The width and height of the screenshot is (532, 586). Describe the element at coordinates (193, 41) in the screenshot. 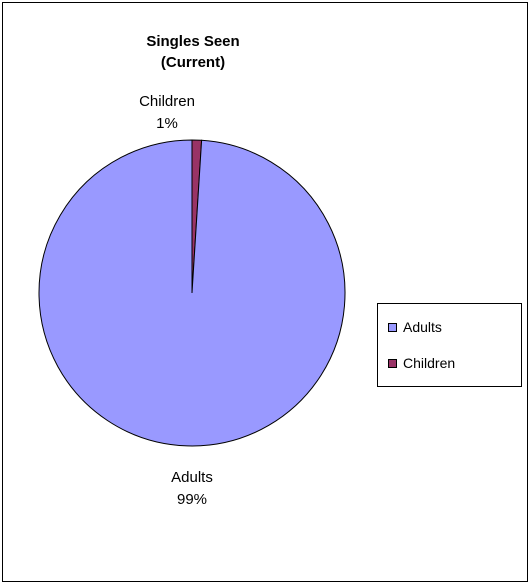

I see `chart-title-line-1: Singles Seen` at that location.